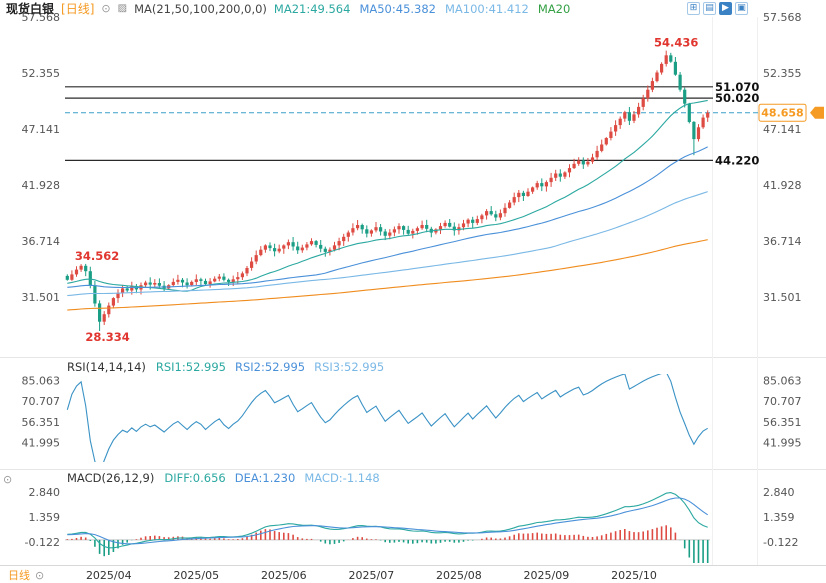  What do you see at coordinates (372, 575) in the screenshot?
I see `svg-text: 2025/07` at bounding box center [372, 575].